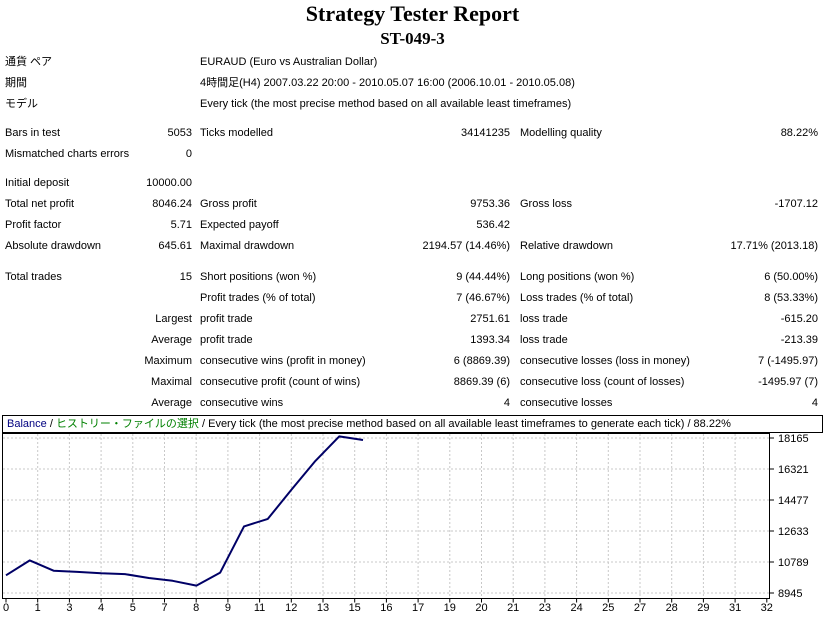  I want to click on stat-value: 645.61, so click(175, 246).